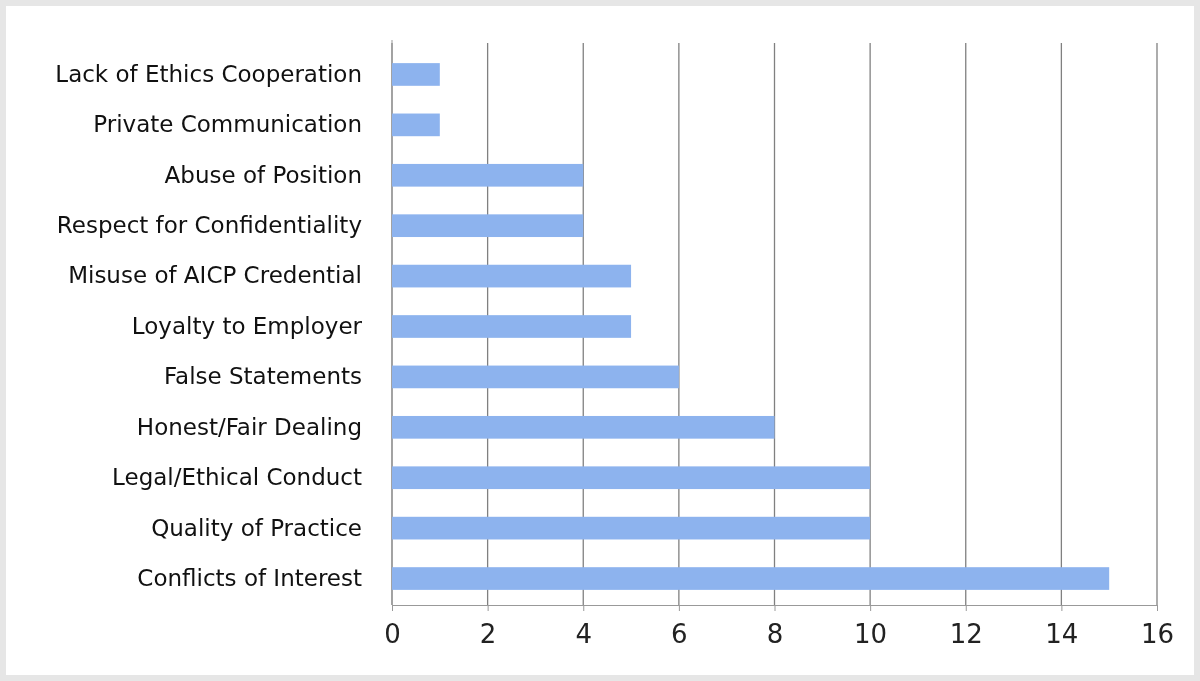  I want to click on y-tick-label: Lack of Ethics Cooperation, so click(208, 73).